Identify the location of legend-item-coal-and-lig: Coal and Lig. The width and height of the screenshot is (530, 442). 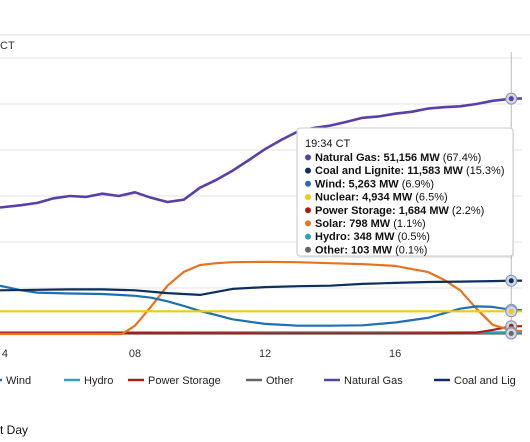
(475, 381).